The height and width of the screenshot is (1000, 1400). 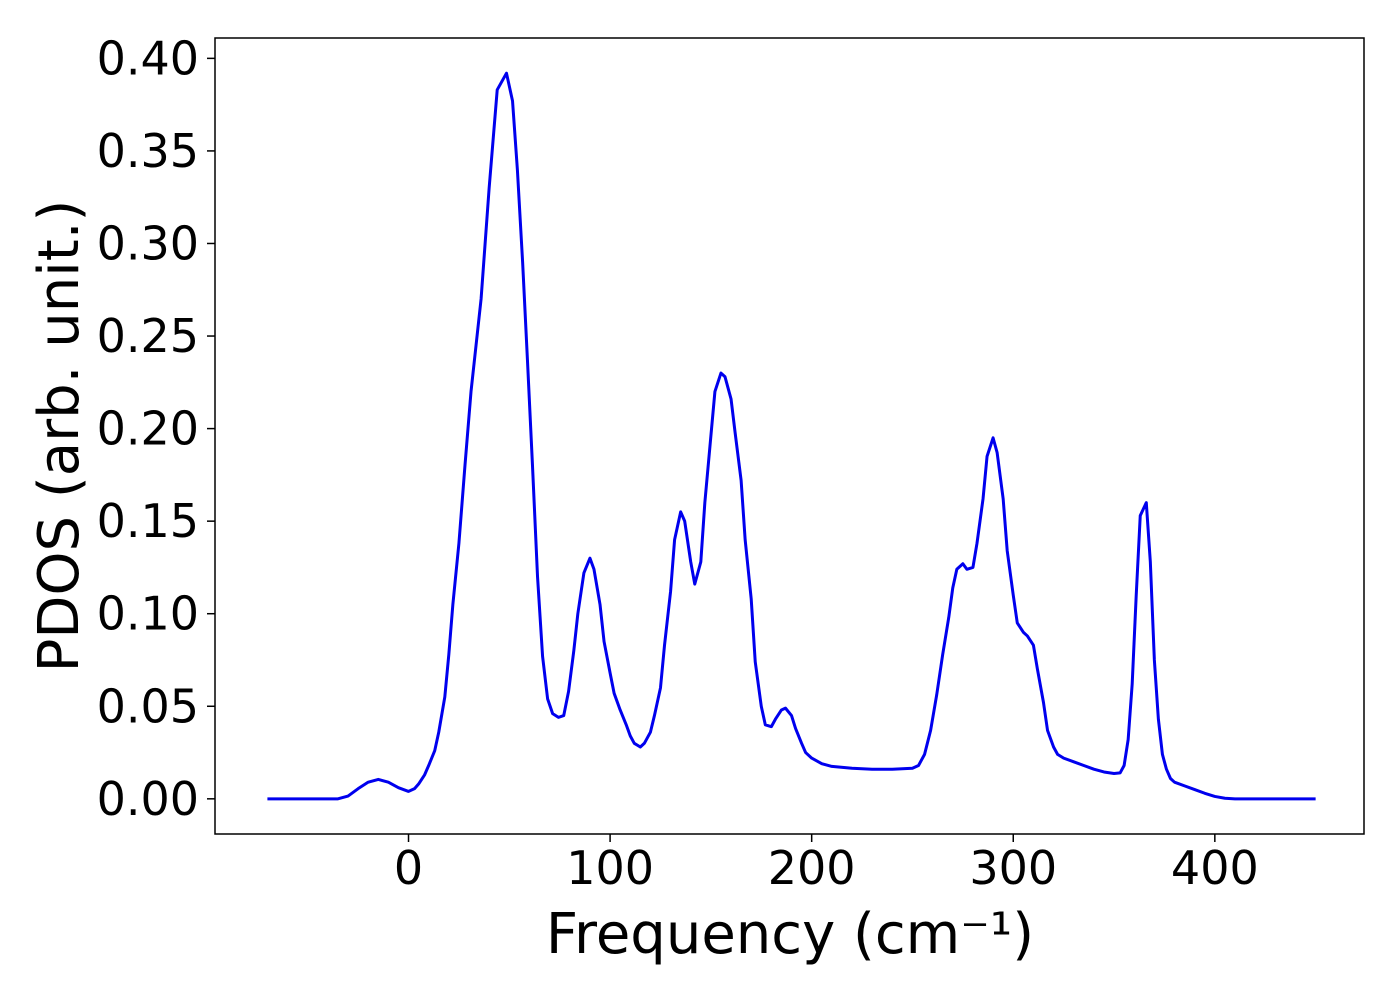 What do you see at coordinates (790, 934) in the screenshot?
I see `x-axis-label: Frequency (cm⁻¹)` at bounding box center [790, 934].